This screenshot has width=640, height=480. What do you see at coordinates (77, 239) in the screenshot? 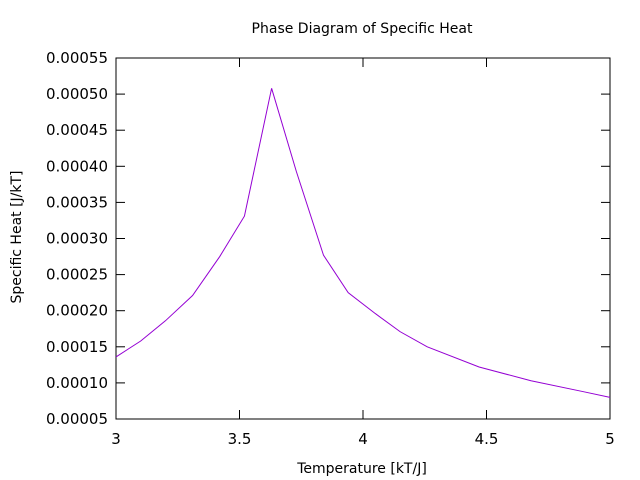
I see `y-tick-label: 0.00030` at bounding box center [77, 239].